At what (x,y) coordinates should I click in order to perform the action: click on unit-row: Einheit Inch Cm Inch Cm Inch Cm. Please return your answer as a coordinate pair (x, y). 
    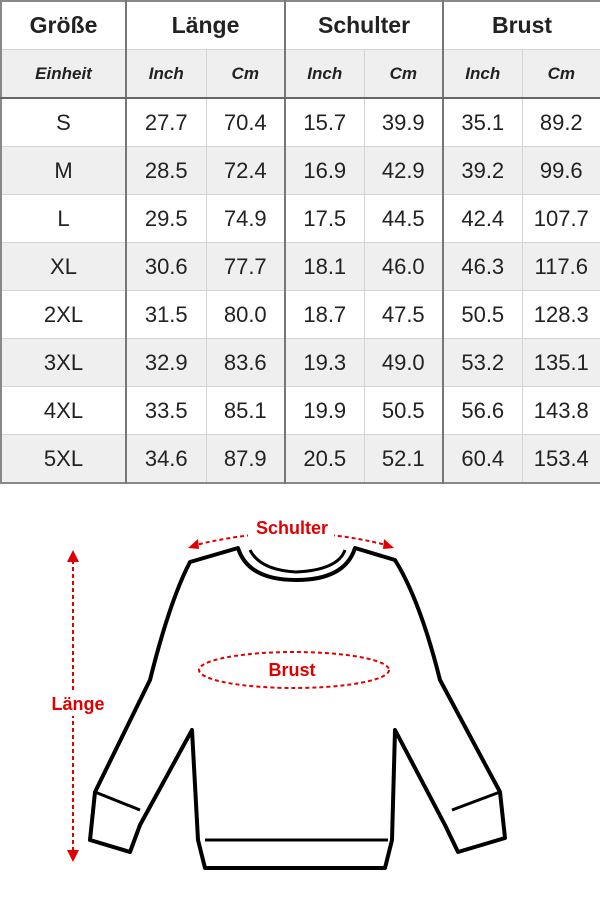
    Looking at the image, I should click on (300, 74).